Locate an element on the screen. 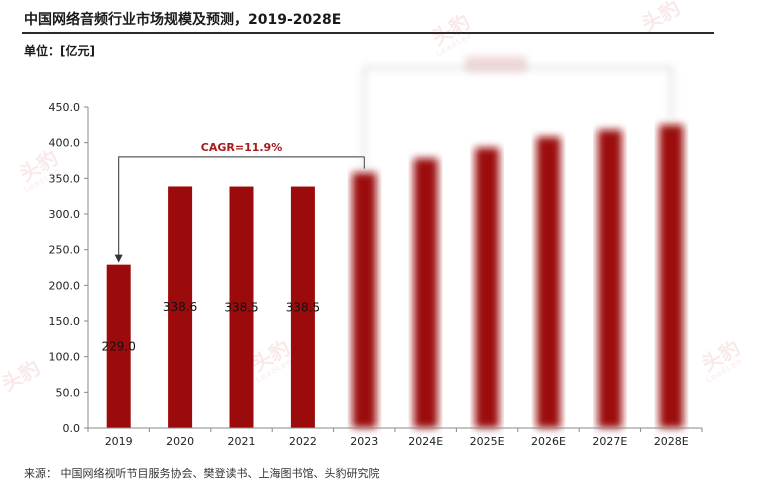 The image size is (770, 492). x-tick-label: 2019 is located at coordinates (119, 441).